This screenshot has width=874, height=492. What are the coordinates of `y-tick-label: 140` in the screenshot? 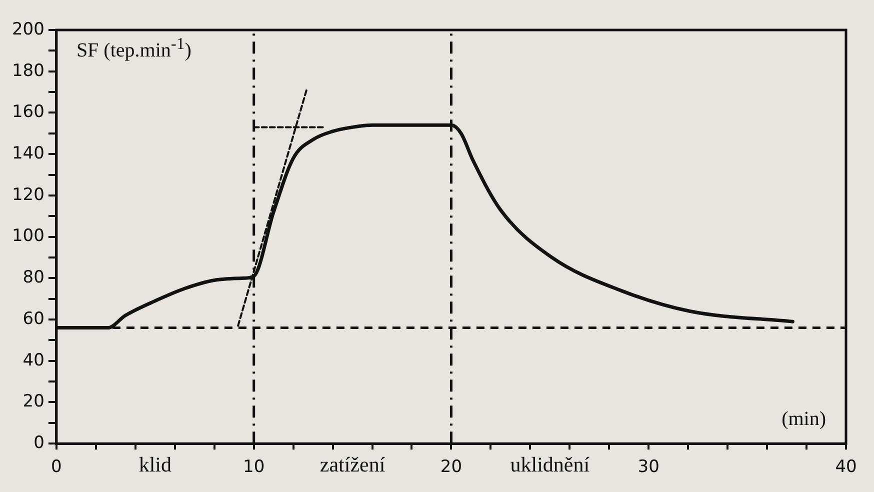 It's located at (28, 154).